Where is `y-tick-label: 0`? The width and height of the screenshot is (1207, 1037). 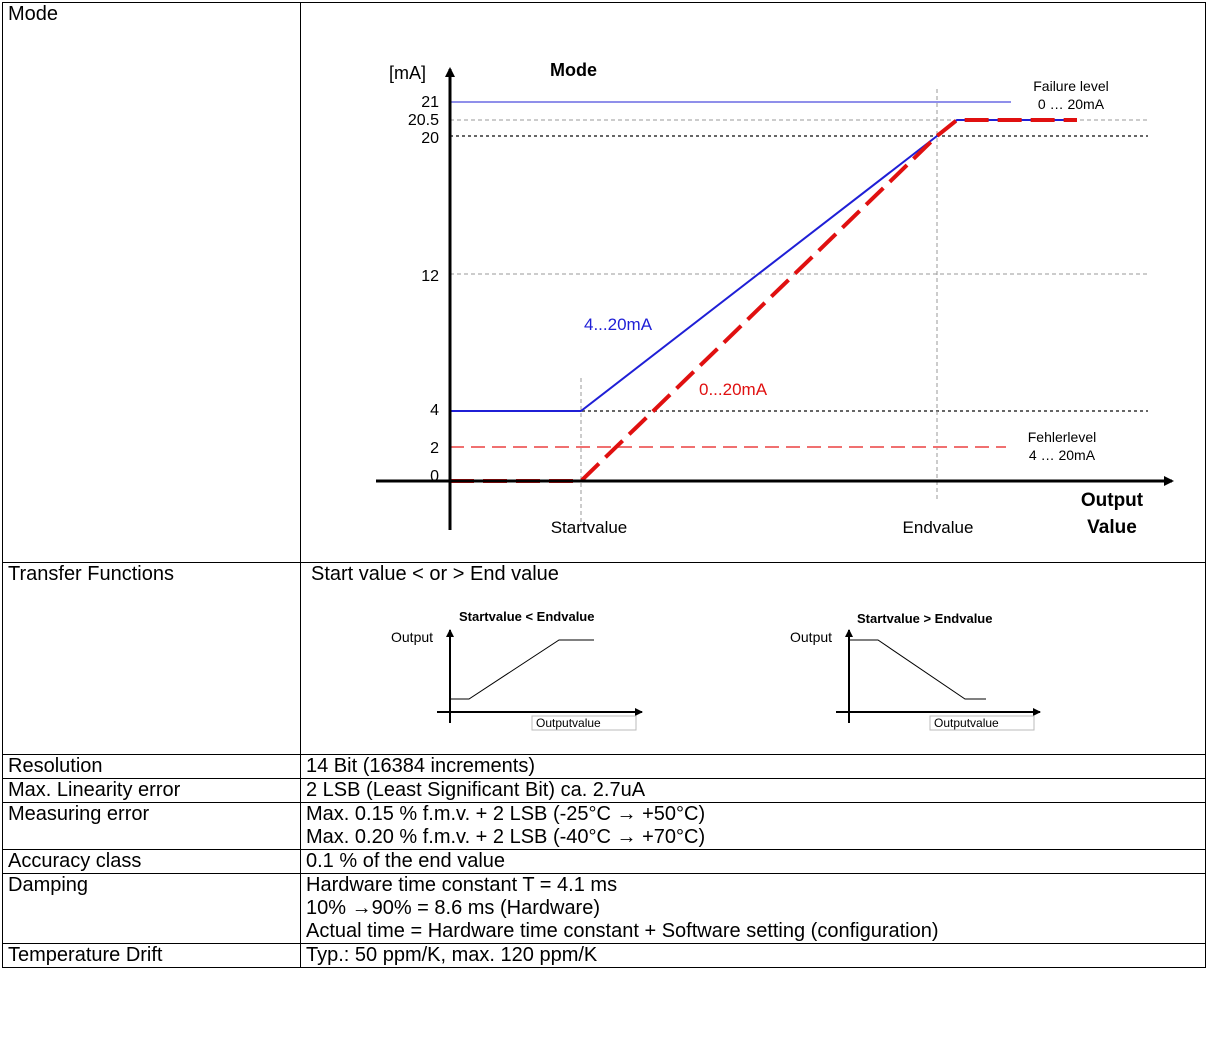 y-tick-label: 0 is located at coordinates (434, 476).